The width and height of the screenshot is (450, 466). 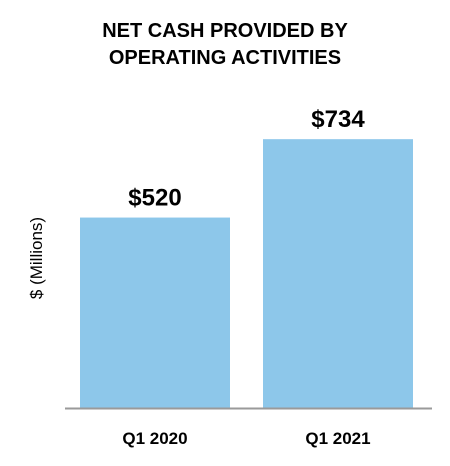 I want to click on chart-title-line-1: NET CASH PROVIDED BY, so click(x=225, y=31).